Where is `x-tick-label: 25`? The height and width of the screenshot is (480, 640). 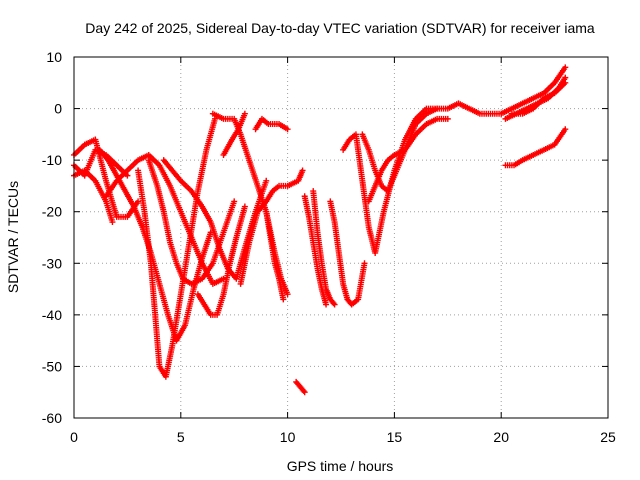 x-tick-label: 25 is located at coordinates (608, 437).